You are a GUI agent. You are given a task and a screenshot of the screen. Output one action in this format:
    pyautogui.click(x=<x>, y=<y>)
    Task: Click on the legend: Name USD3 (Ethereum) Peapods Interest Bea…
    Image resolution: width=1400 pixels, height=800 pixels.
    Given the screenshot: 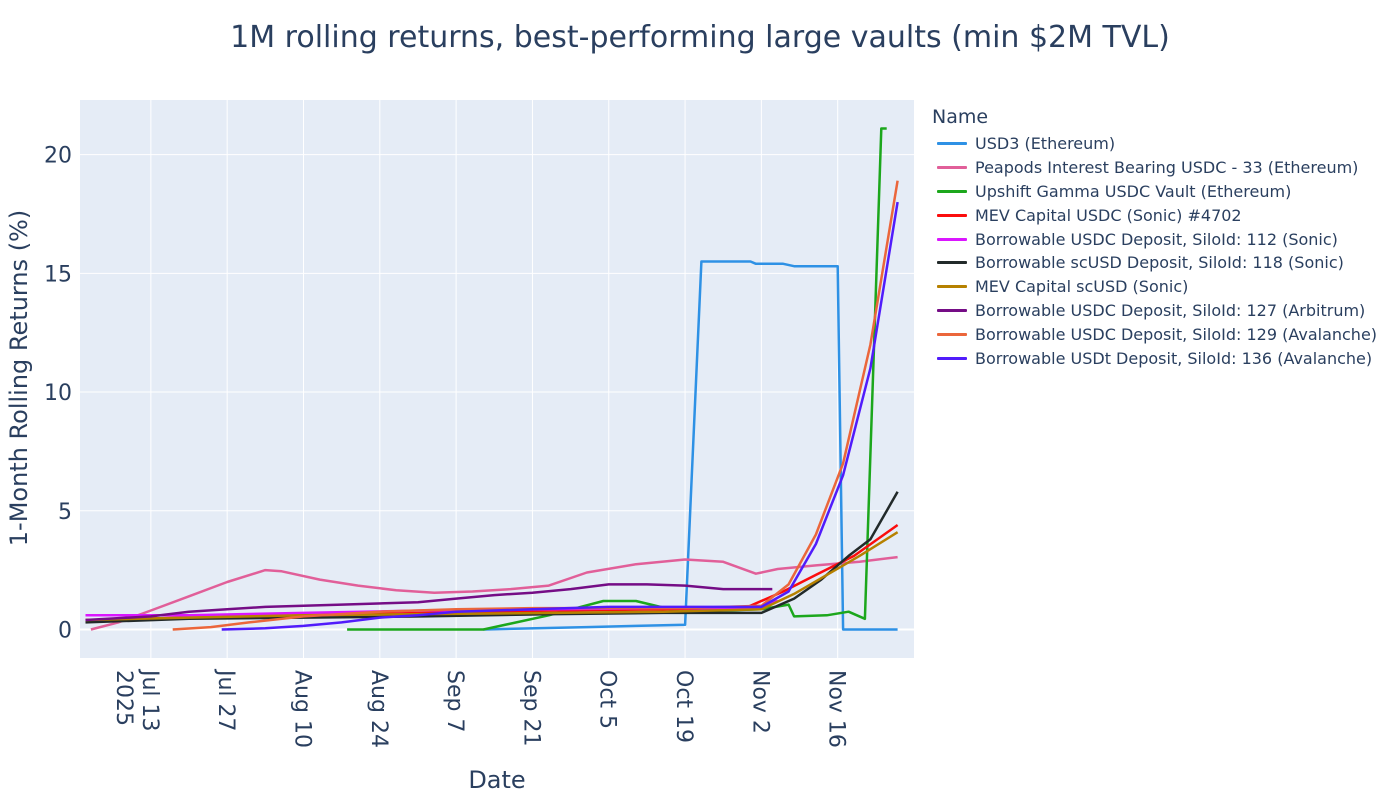 What is the action you would take?
    pyautogui.click(x=1154, y=238)
    